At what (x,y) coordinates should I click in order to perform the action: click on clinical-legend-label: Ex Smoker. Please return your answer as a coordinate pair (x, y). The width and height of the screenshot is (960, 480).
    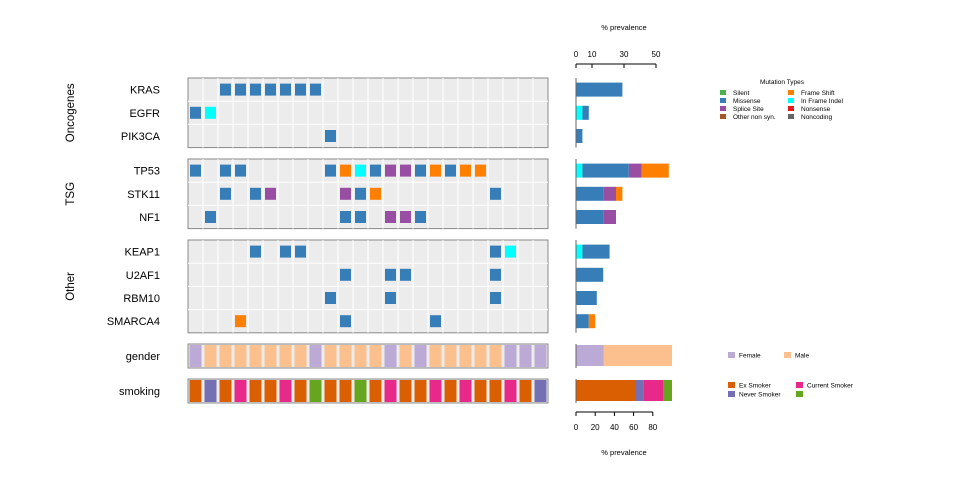
    Looking at the image, I should click on (755, 386).